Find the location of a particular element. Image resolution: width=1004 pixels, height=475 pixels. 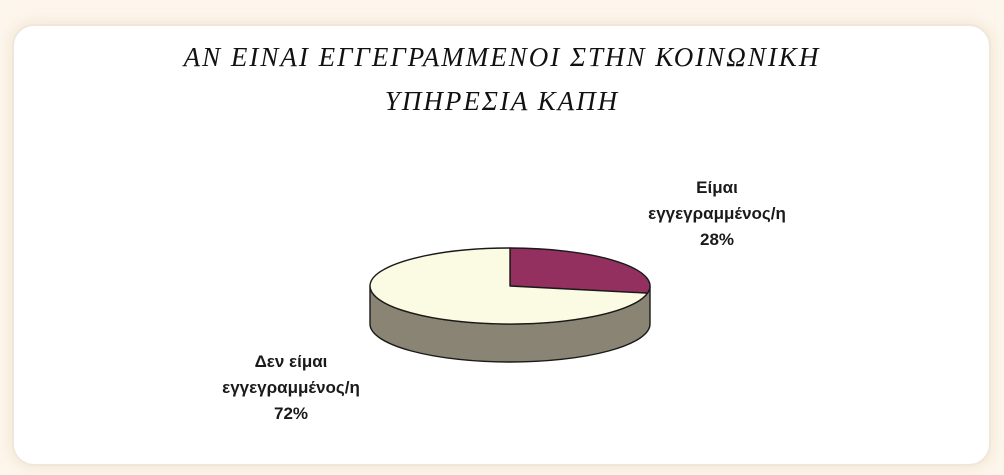

slice-label-registered-line-2: εγγεγραμμένος/η is located at coordinates (717, 213).